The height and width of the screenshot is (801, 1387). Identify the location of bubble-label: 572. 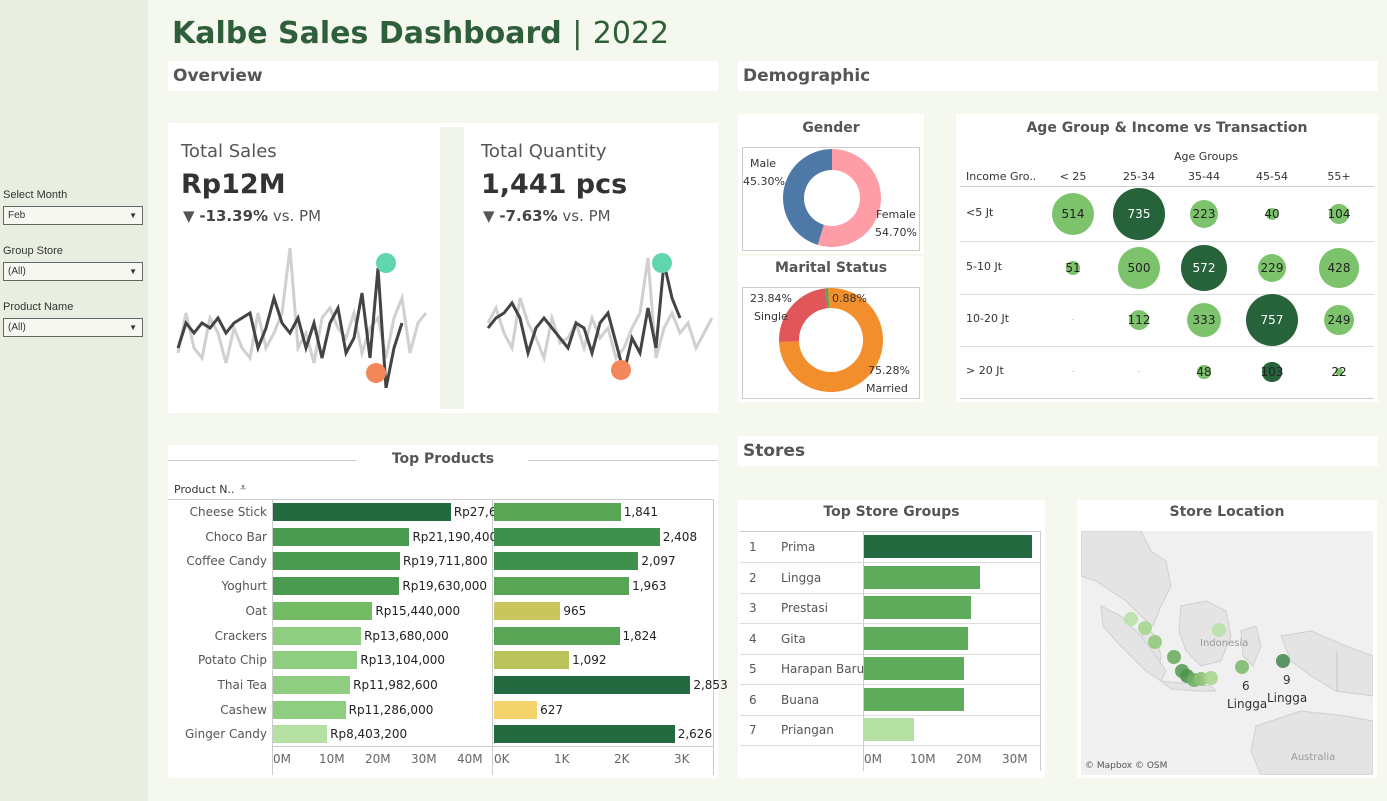
(1204, 268).